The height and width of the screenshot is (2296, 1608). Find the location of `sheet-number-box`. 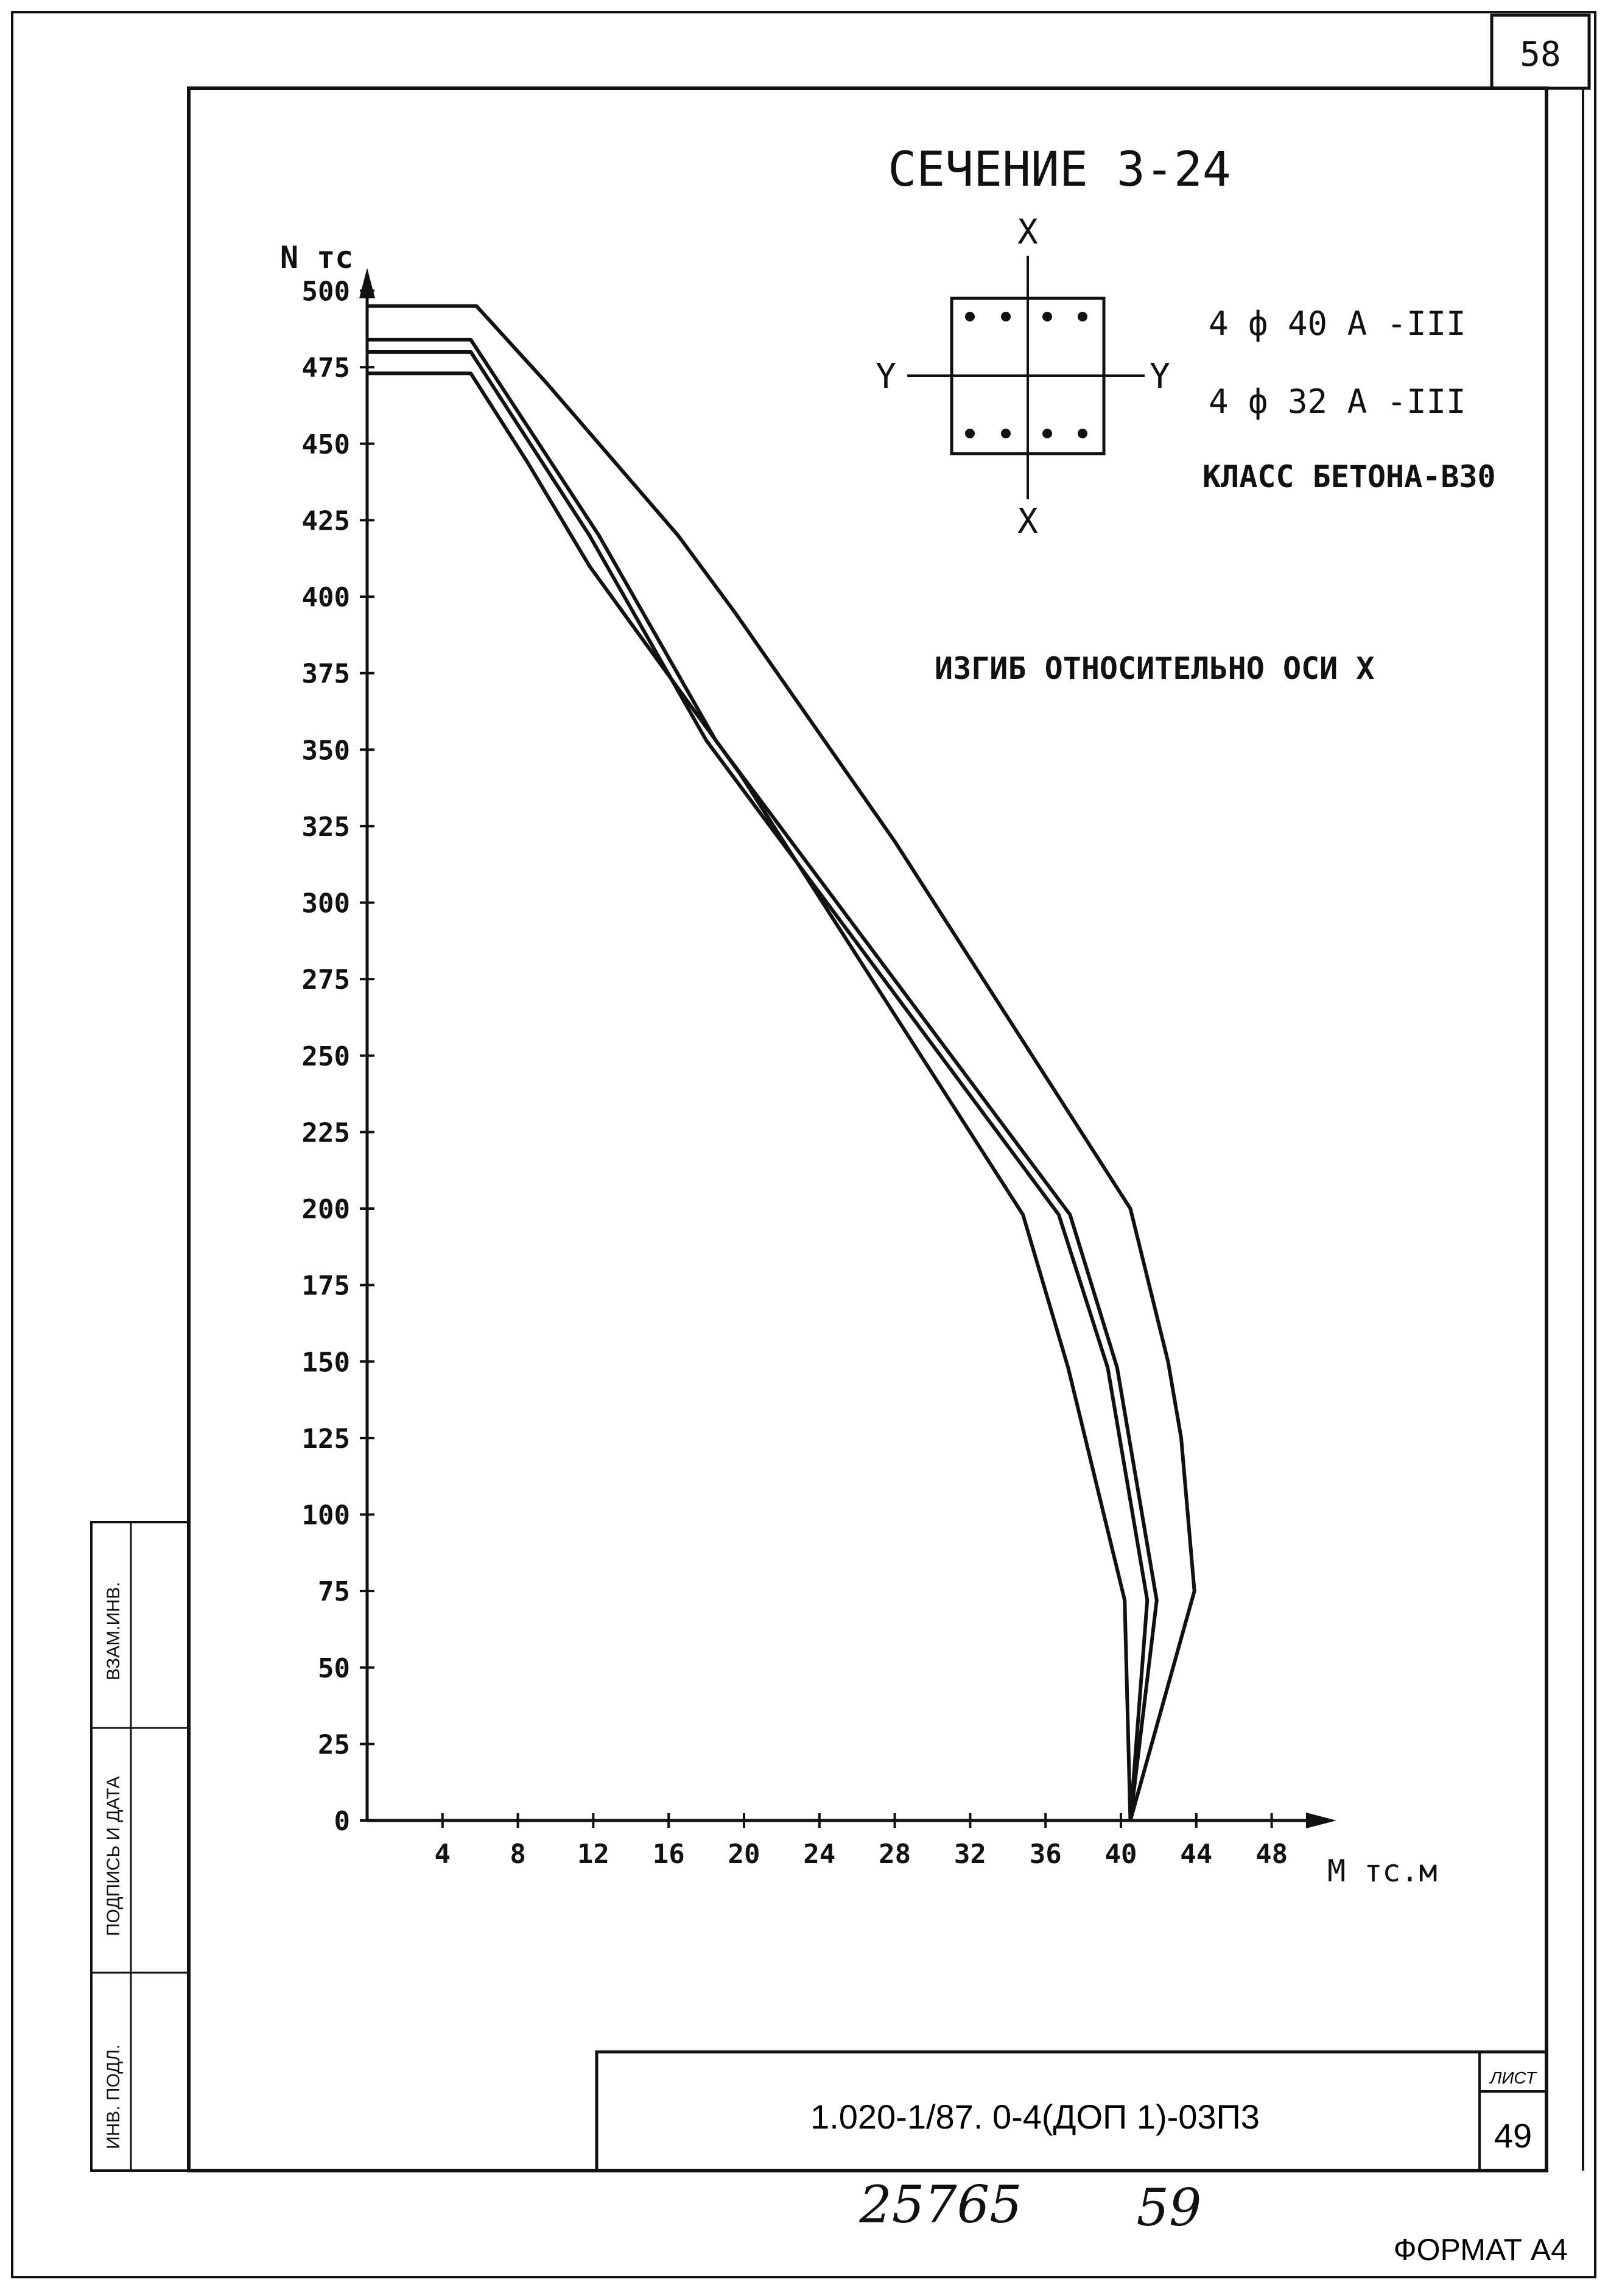

sheet-number-box is located at coordinates (1513, 2112).